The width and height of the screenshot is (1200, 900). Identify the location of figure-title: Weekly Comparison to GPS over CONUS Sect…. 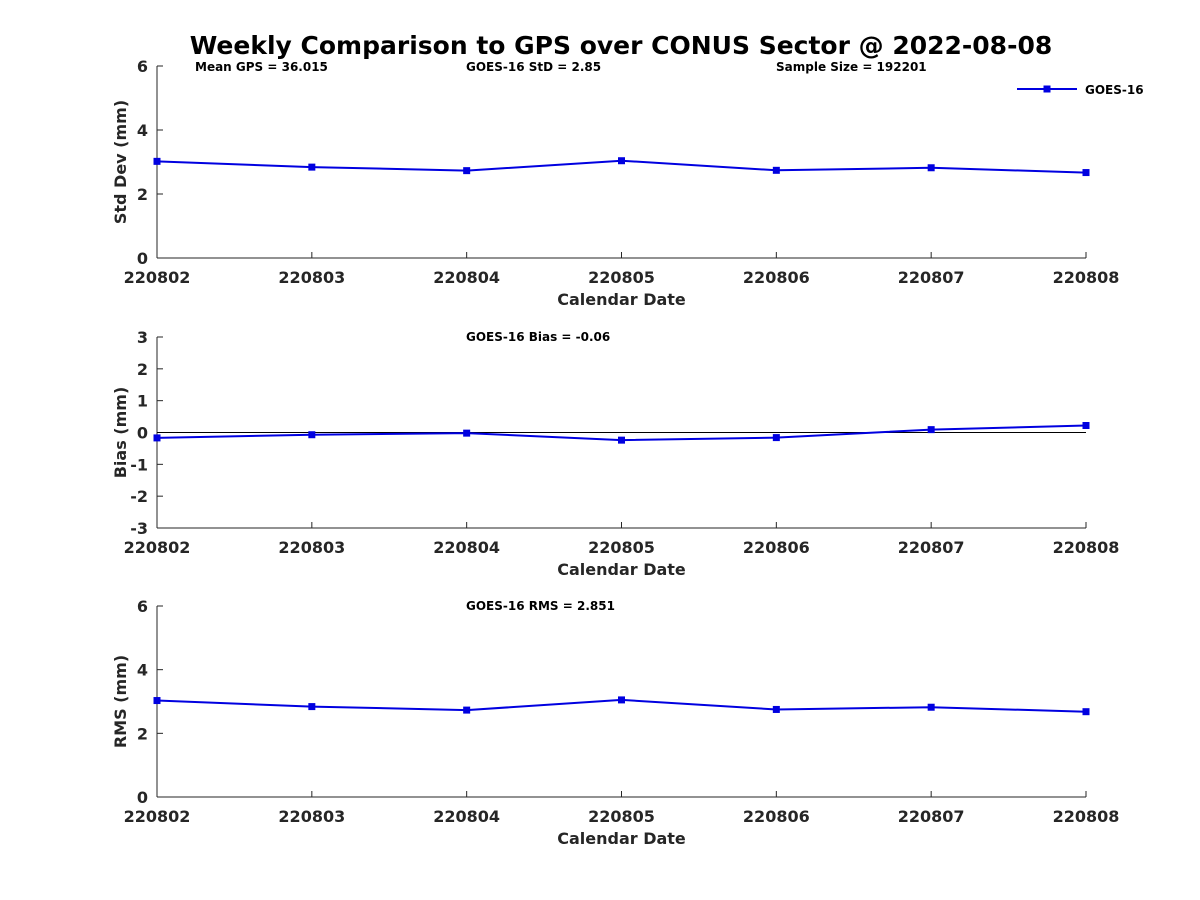
(621, 45).